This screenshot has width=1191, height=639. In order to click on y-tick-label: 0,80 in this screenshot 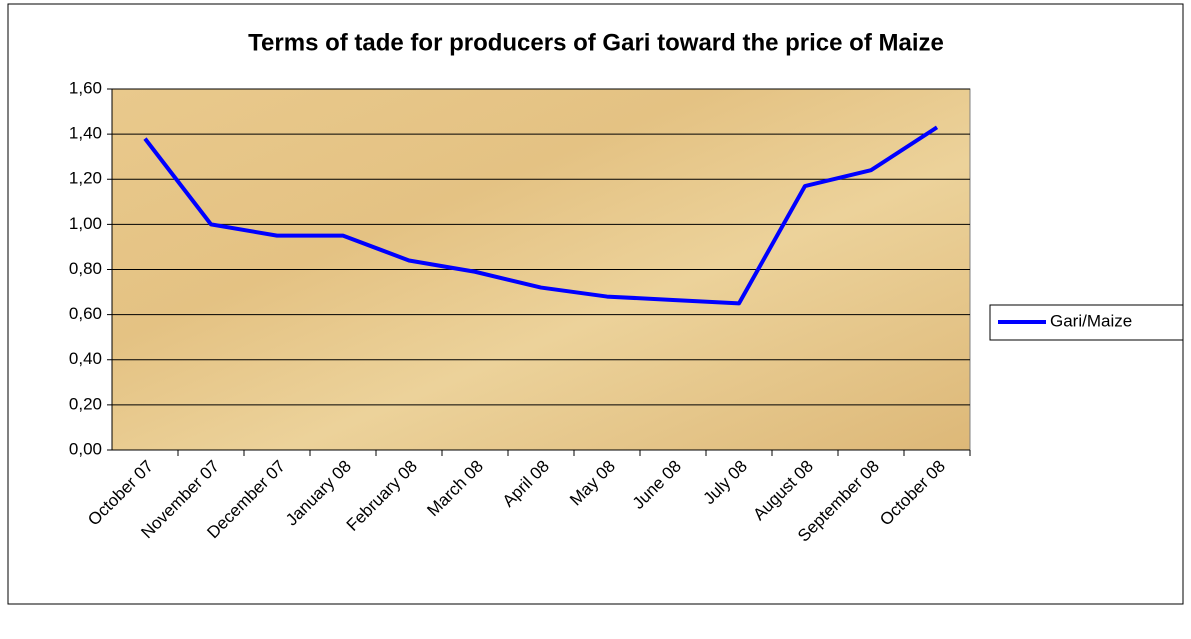, I will do `click(85, 268)`.